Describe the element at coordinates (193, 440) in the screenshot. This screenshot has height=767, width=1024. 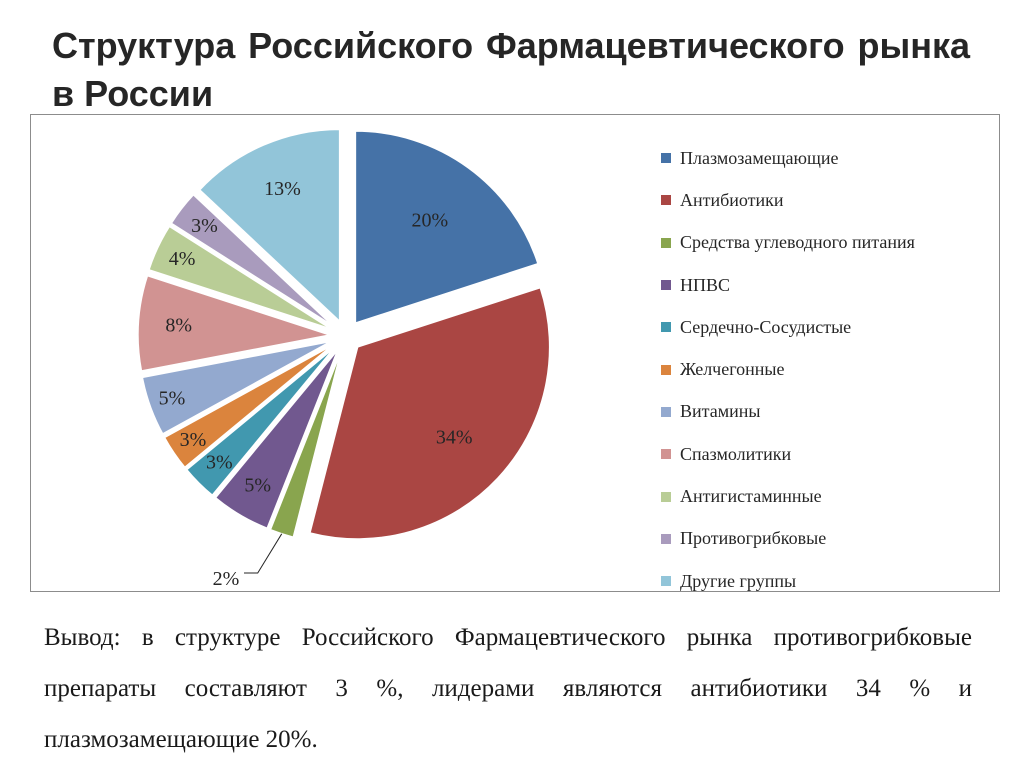
I see `pie-data-label-6: 3%` at that location.